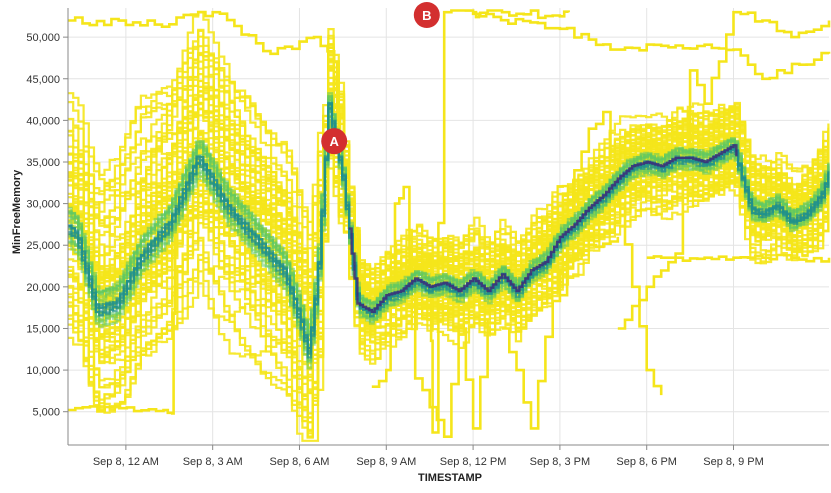 This screenshot has width=831, height=493. Describe the element at coordinates (733, 462) in the screenshot. I see `x-tick-label: Sep 8, 9 PM` at that location.